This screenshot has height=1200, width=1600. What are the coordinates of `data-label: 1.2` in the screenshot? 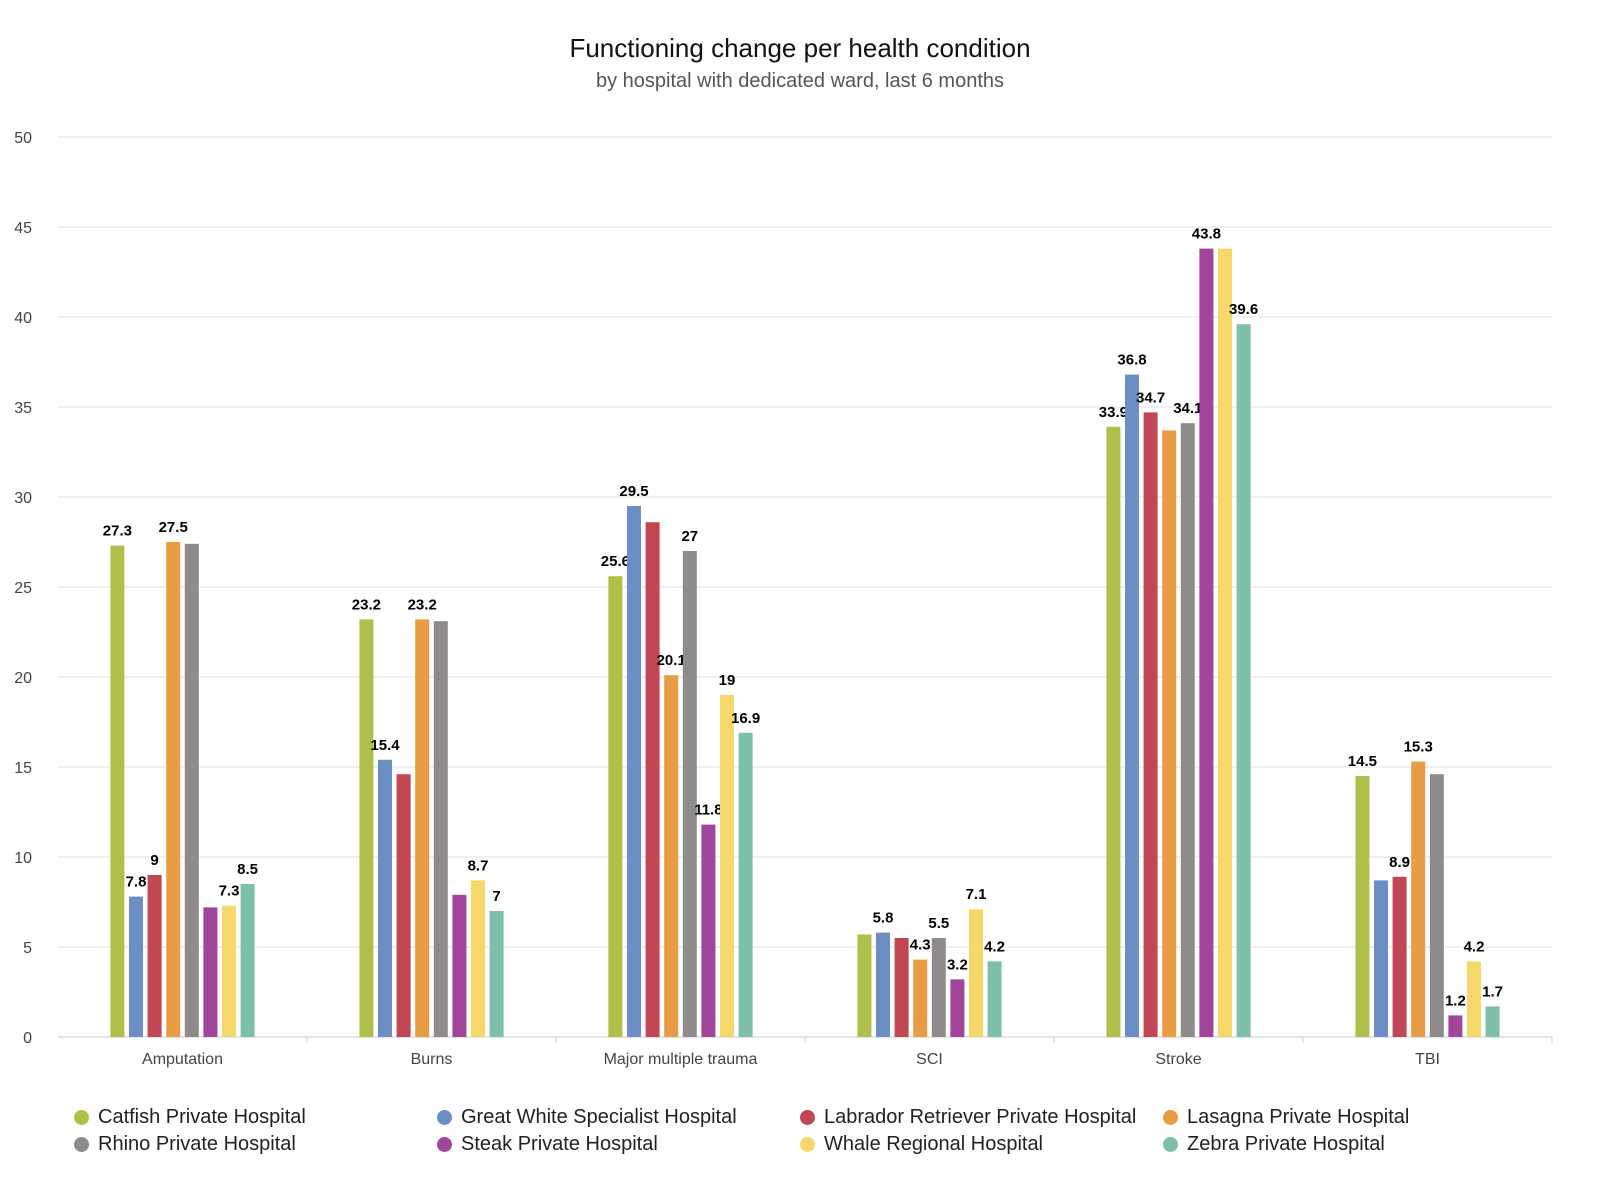 It's located at (1455, 1000).